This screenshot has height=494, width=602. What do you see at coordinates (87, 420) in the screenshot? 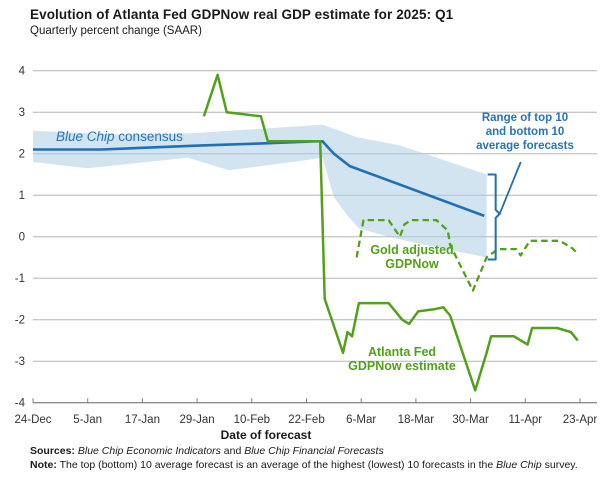
I see `x-tick-label-5-Jan: 5-Jan` at bounding box center [87, 420].